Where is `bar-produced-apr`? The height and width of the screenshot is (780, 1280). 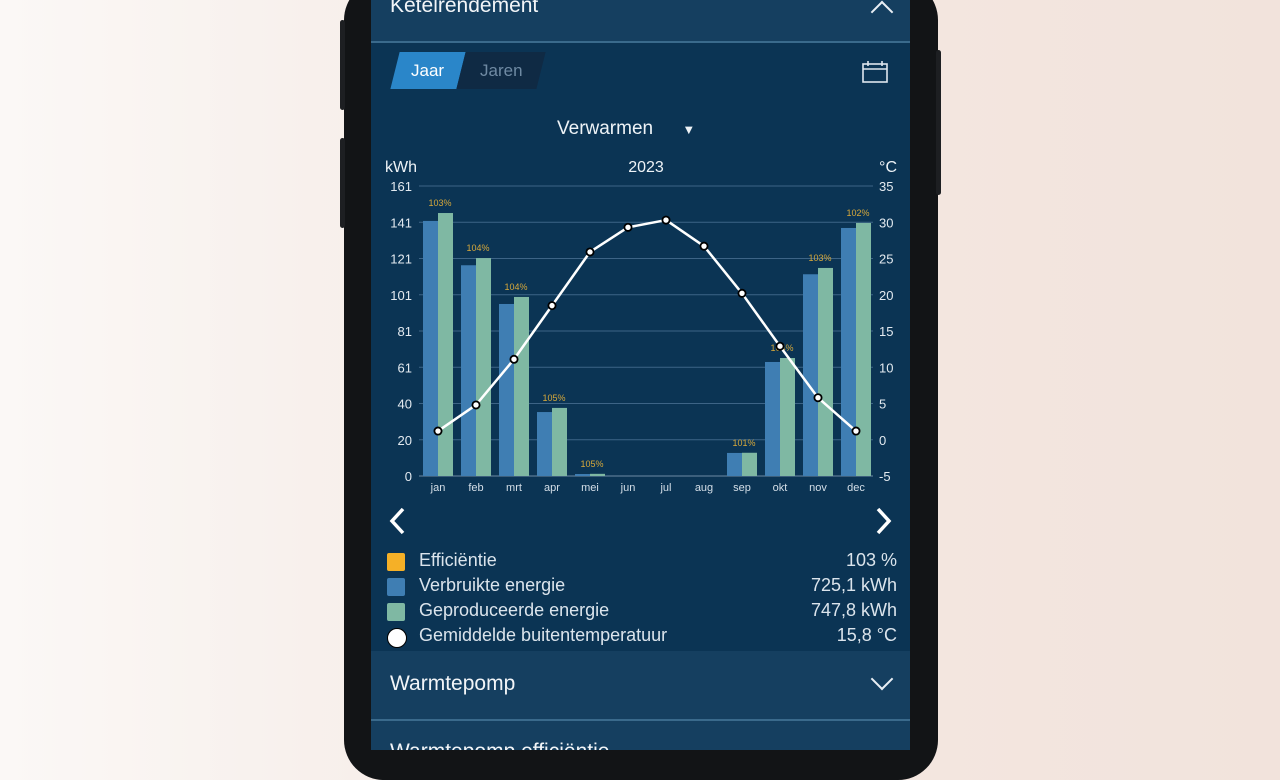
bar-produced-apr is located at coordinates (559, 441).